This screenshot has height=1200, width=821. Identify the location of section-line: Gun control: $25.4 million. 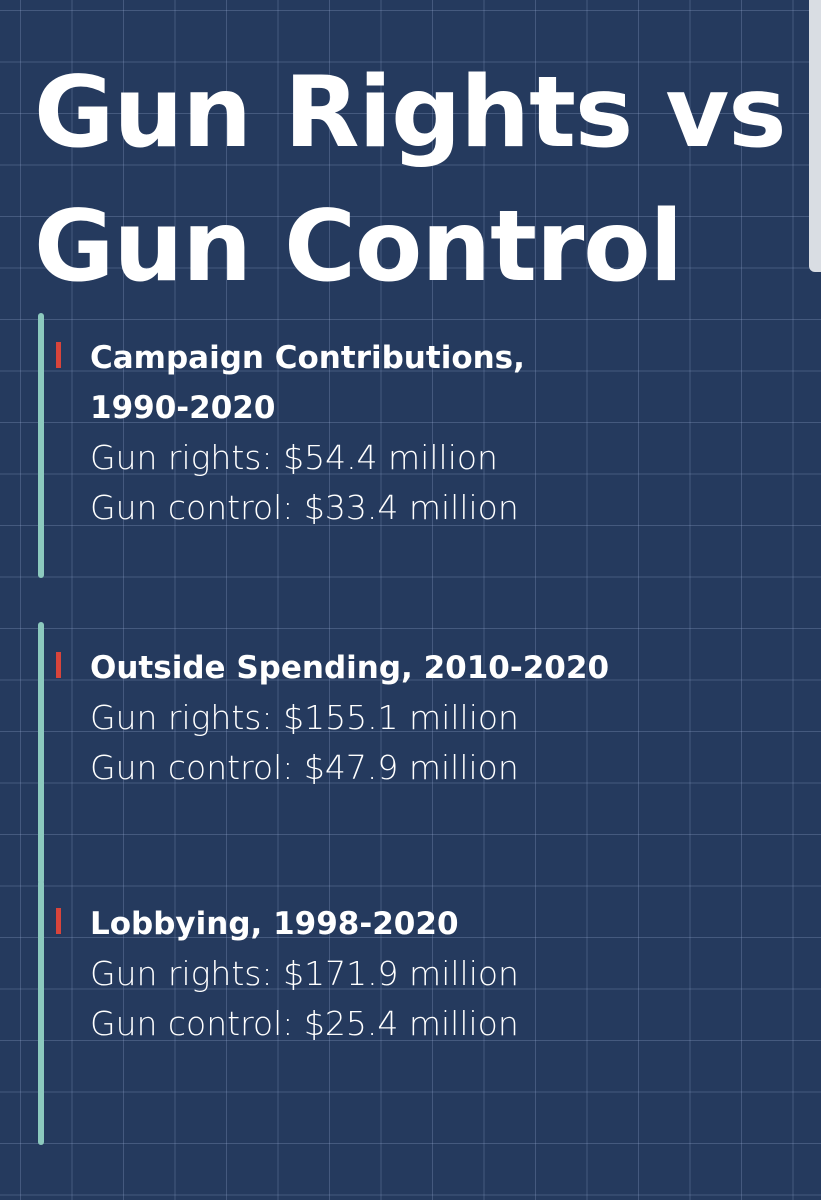
(304, 1023).